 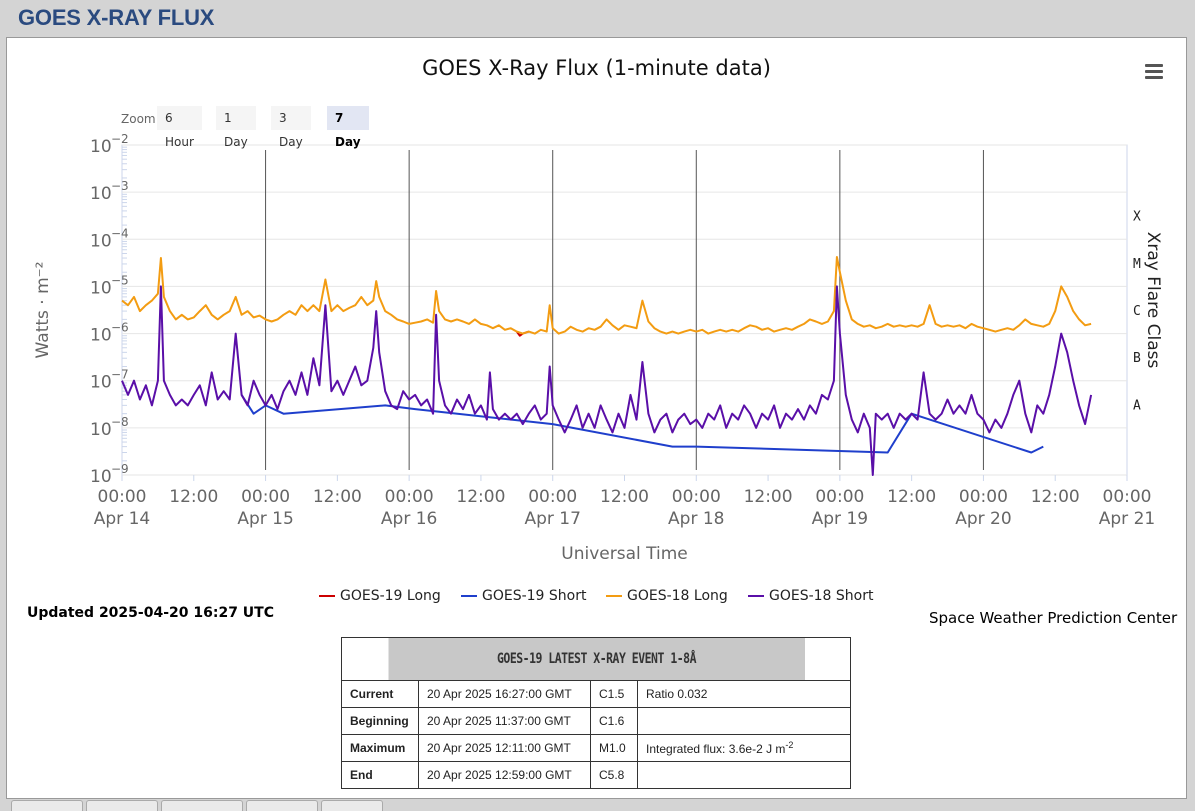 I want to click on row-class: C5.8, so click(x=614, y=775).